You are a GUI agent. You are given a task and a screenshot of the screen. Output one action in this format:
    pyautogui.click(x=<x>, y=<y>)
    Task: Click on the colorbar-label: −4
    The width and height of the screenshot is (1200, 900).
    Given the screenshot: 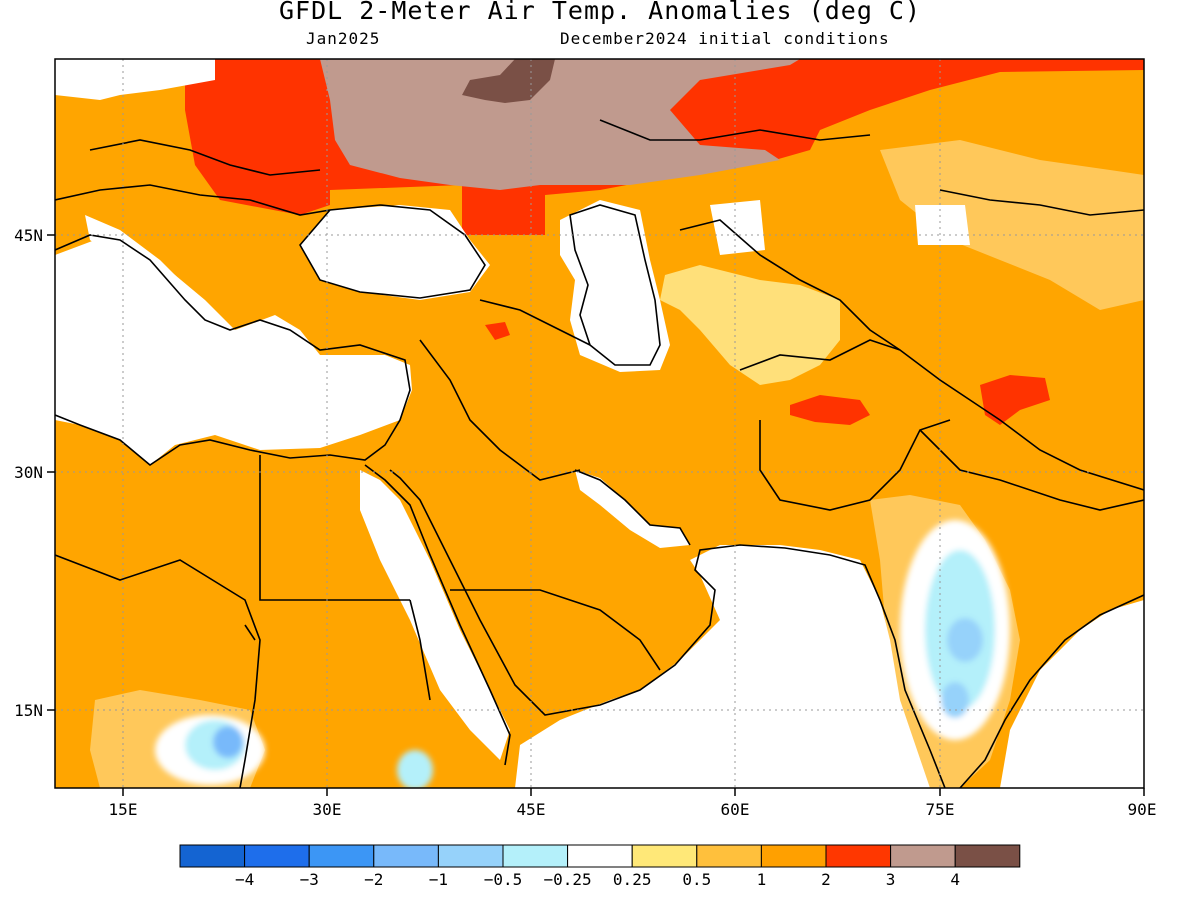 What is the action you would take?
    pyautogui.click(x=244, y=879)
    